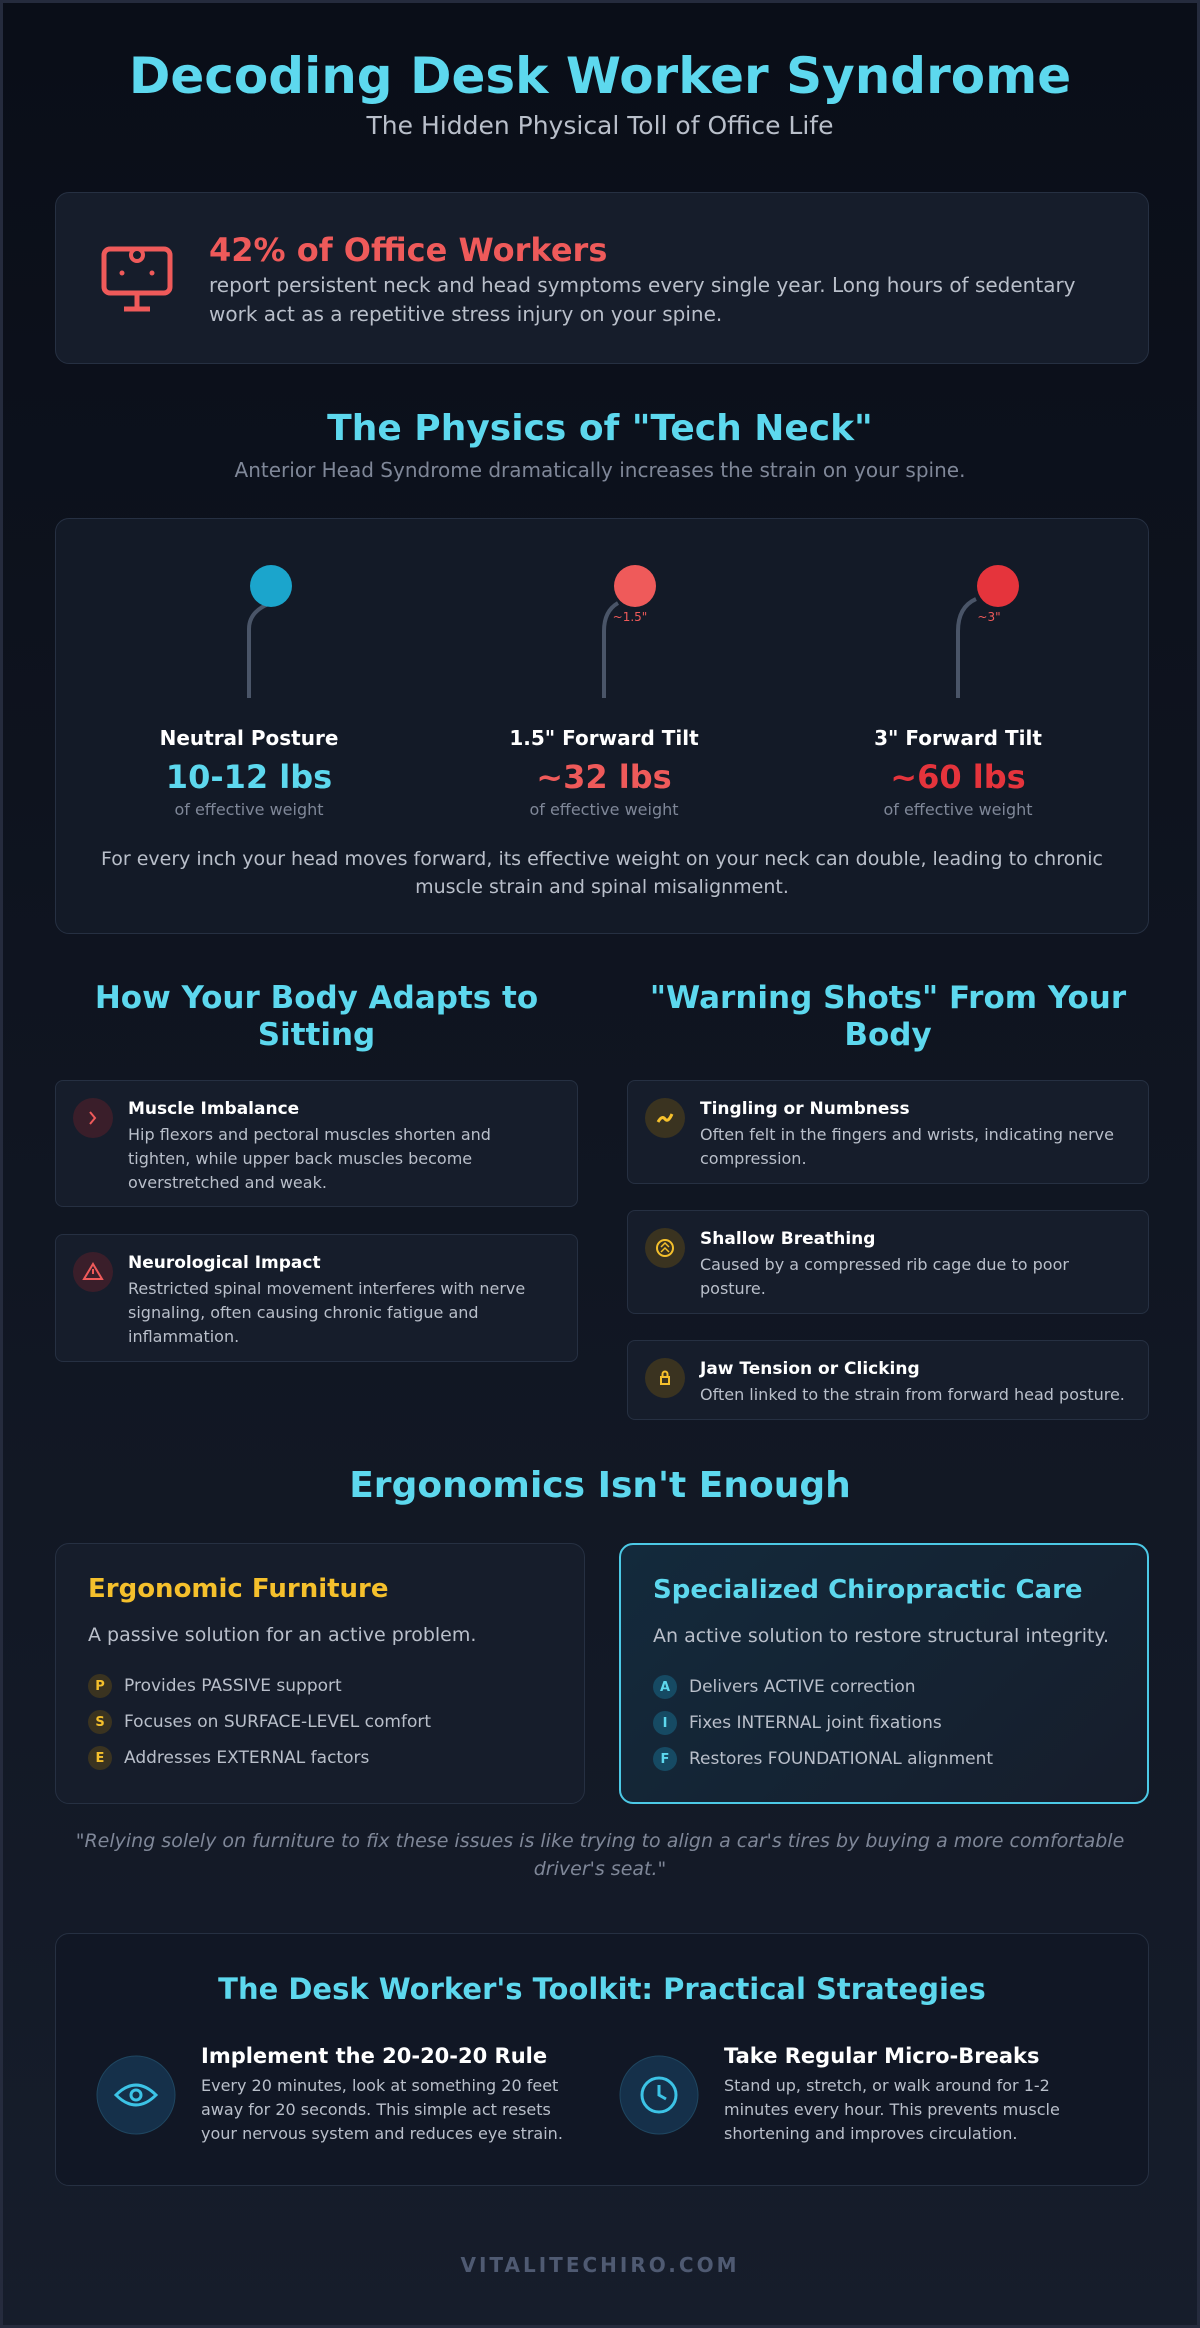  I want to click on item-title: Neurological Impact, so click(224, 1263).